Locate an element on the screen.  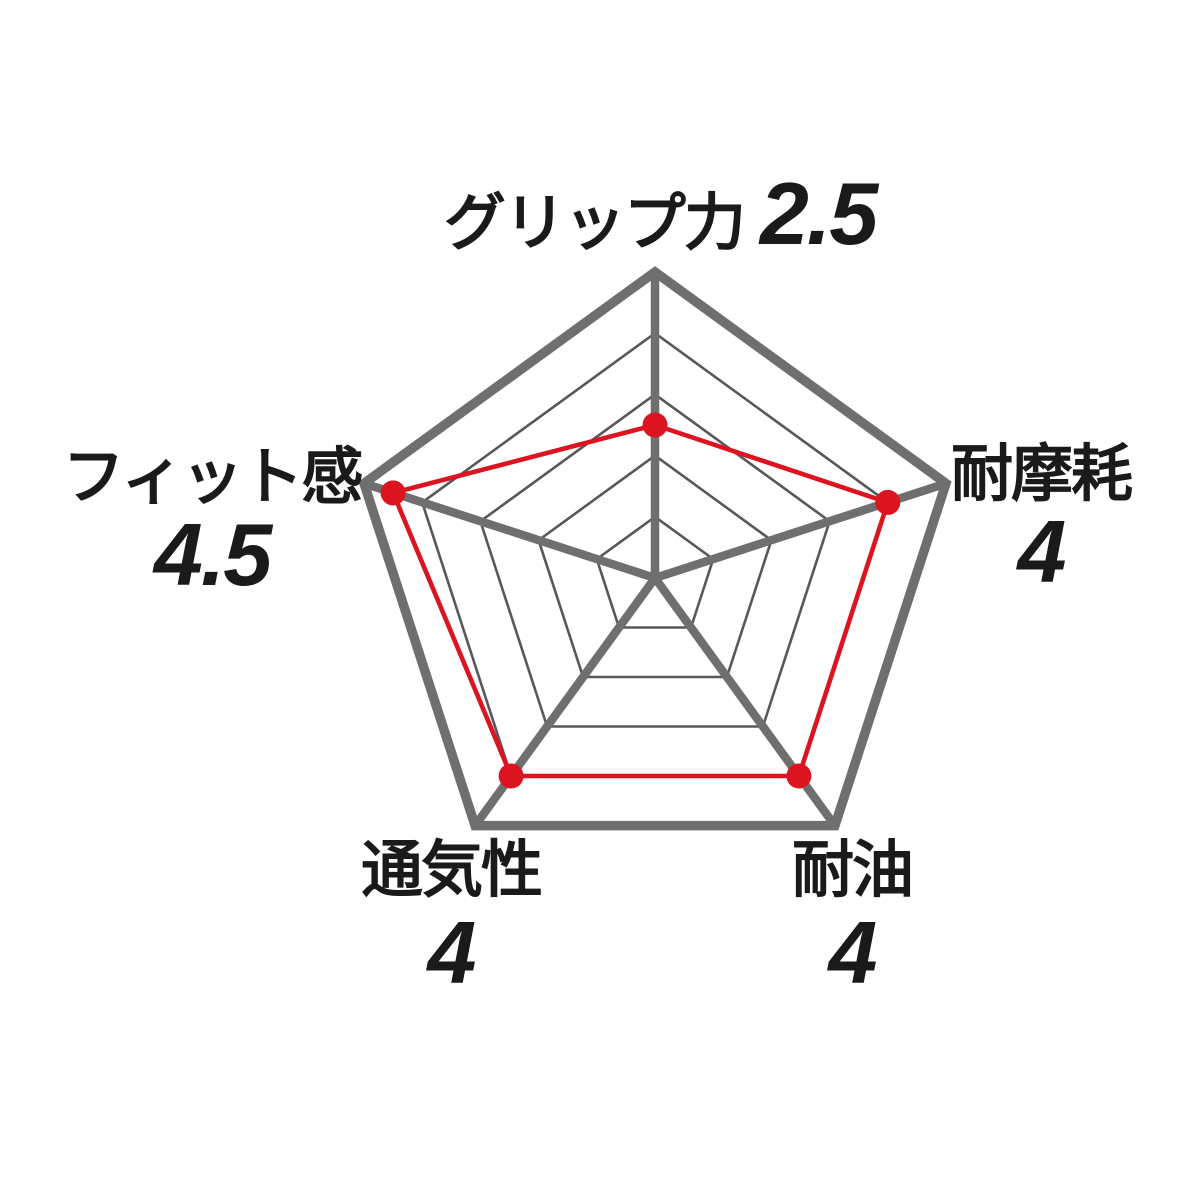
axis-name-grip: グリップ力 is located at coordinates (594, 223).